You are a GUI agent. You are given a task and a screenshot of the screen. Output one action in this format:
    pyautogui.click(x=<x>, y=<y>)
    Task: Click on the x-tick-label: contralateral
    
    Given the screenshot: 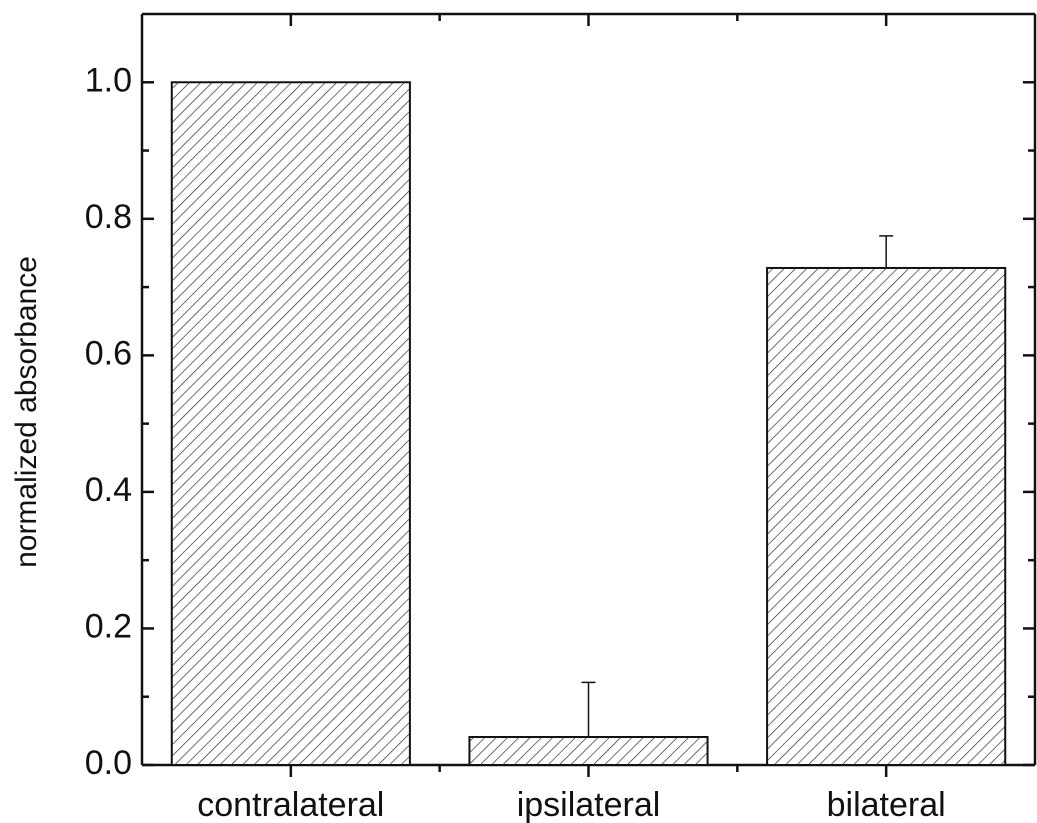 What is the action you would take?
    pyautogui.click(x=290, y=804)
    